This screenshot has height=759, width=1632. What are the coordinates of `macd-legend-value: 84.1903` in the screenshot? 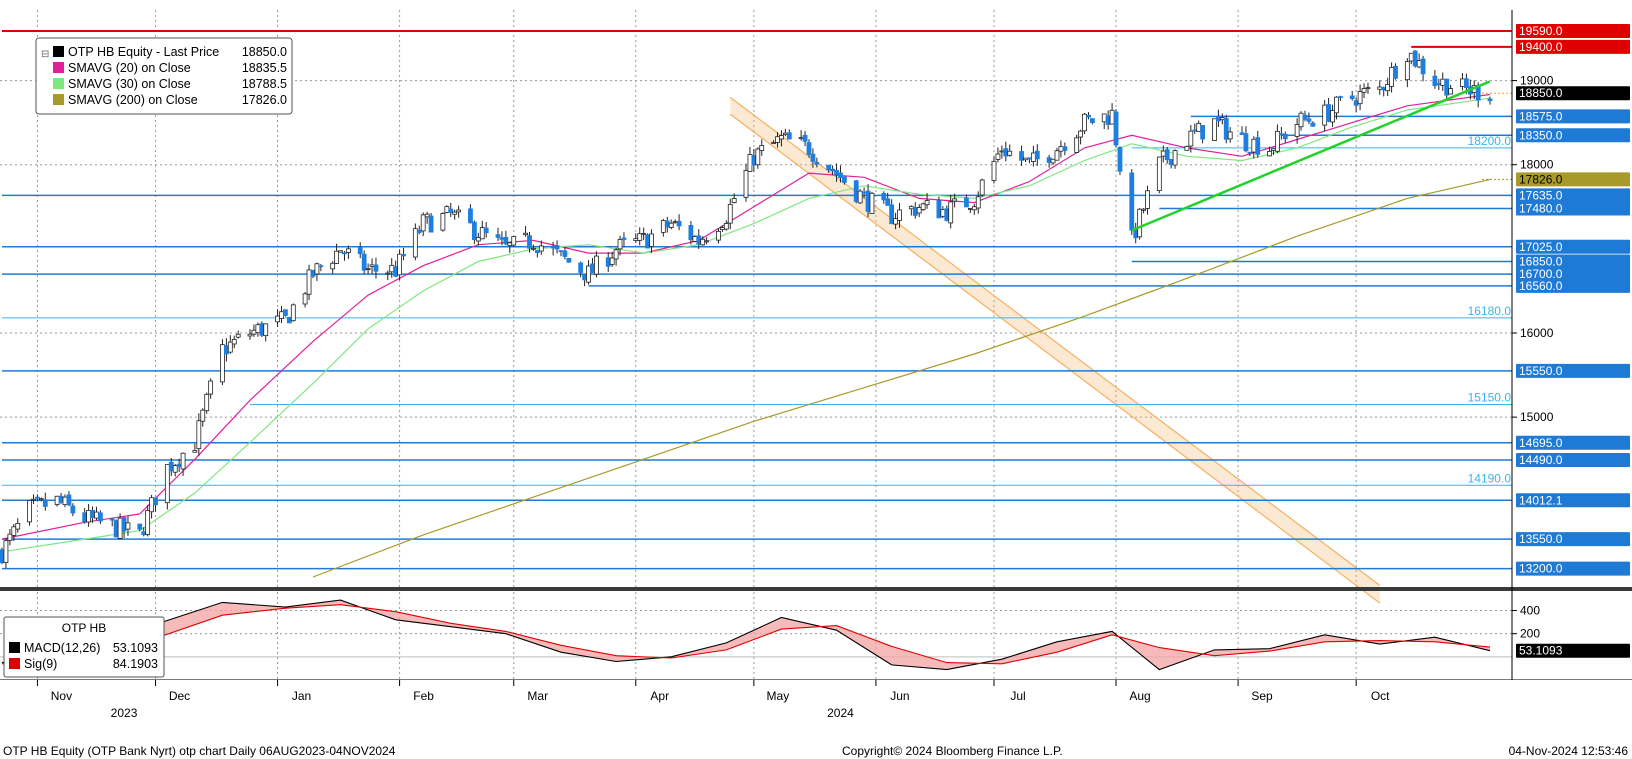 It's located at (135, 664).